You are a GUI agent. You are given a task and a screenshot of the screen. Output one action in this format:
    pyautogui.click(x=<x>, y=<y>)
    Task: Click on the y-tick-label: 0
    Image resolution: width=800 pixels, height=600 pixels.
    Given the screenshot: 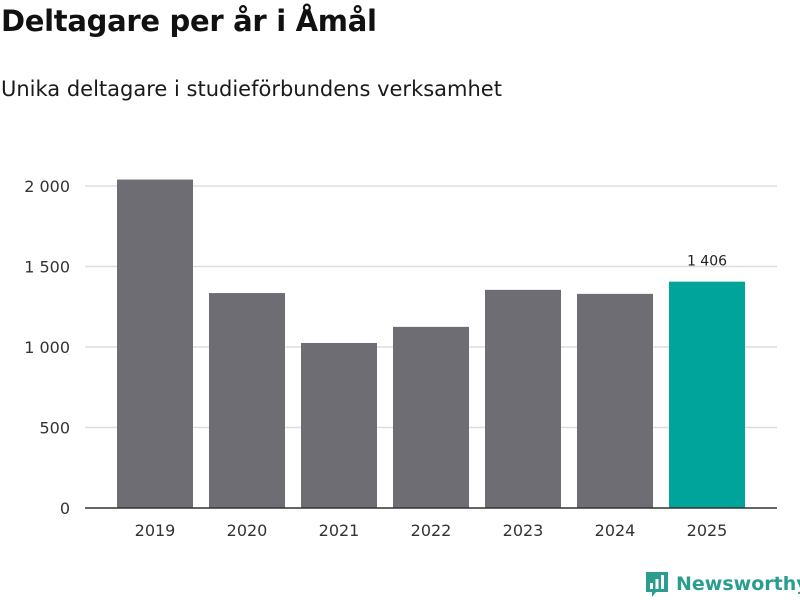 What is the action you would take?
    pyautogui.click(x=65, y=508)
    